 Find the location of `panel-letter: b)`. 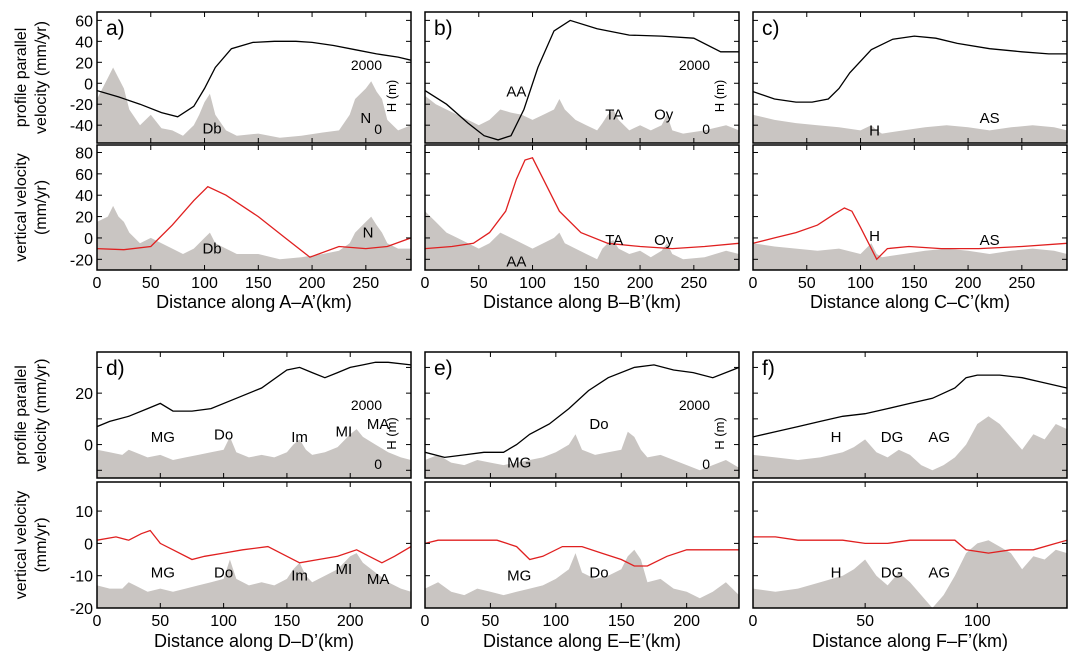

panel-letter: b) is located at coordinates (443, 28).